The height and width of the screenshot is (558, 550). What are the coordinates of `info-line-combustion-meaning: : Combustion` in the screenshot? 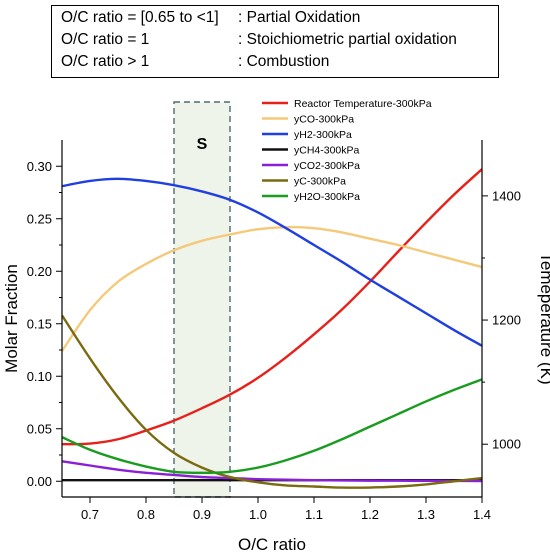 It's located at (284, 61).